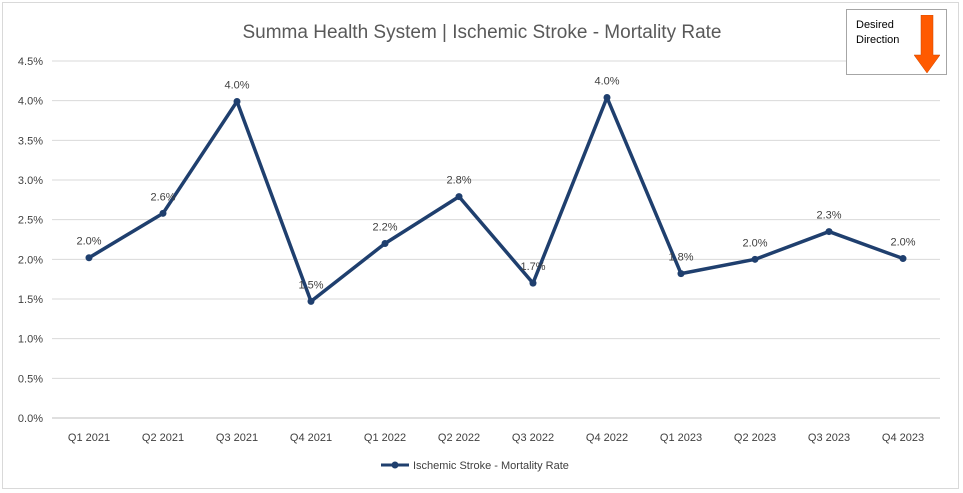 This screenshot has height=493, width=963. I want to click on data-label: 2.3%, so click(828, 216).